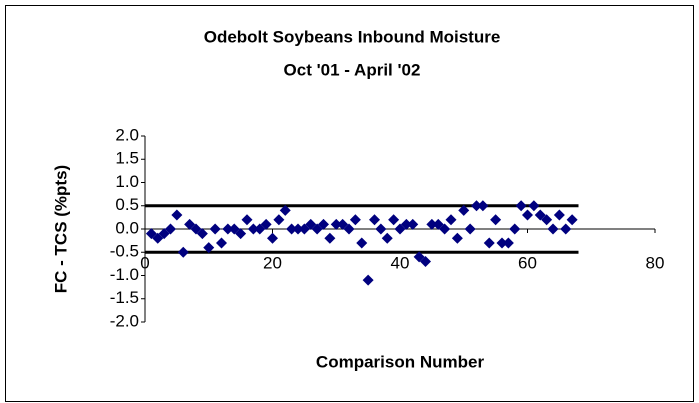 The image size is (699, 403). Describe the element at coordinates (124, 251) in the screenshot. I see `y-tick-label: -0.5` at that location.